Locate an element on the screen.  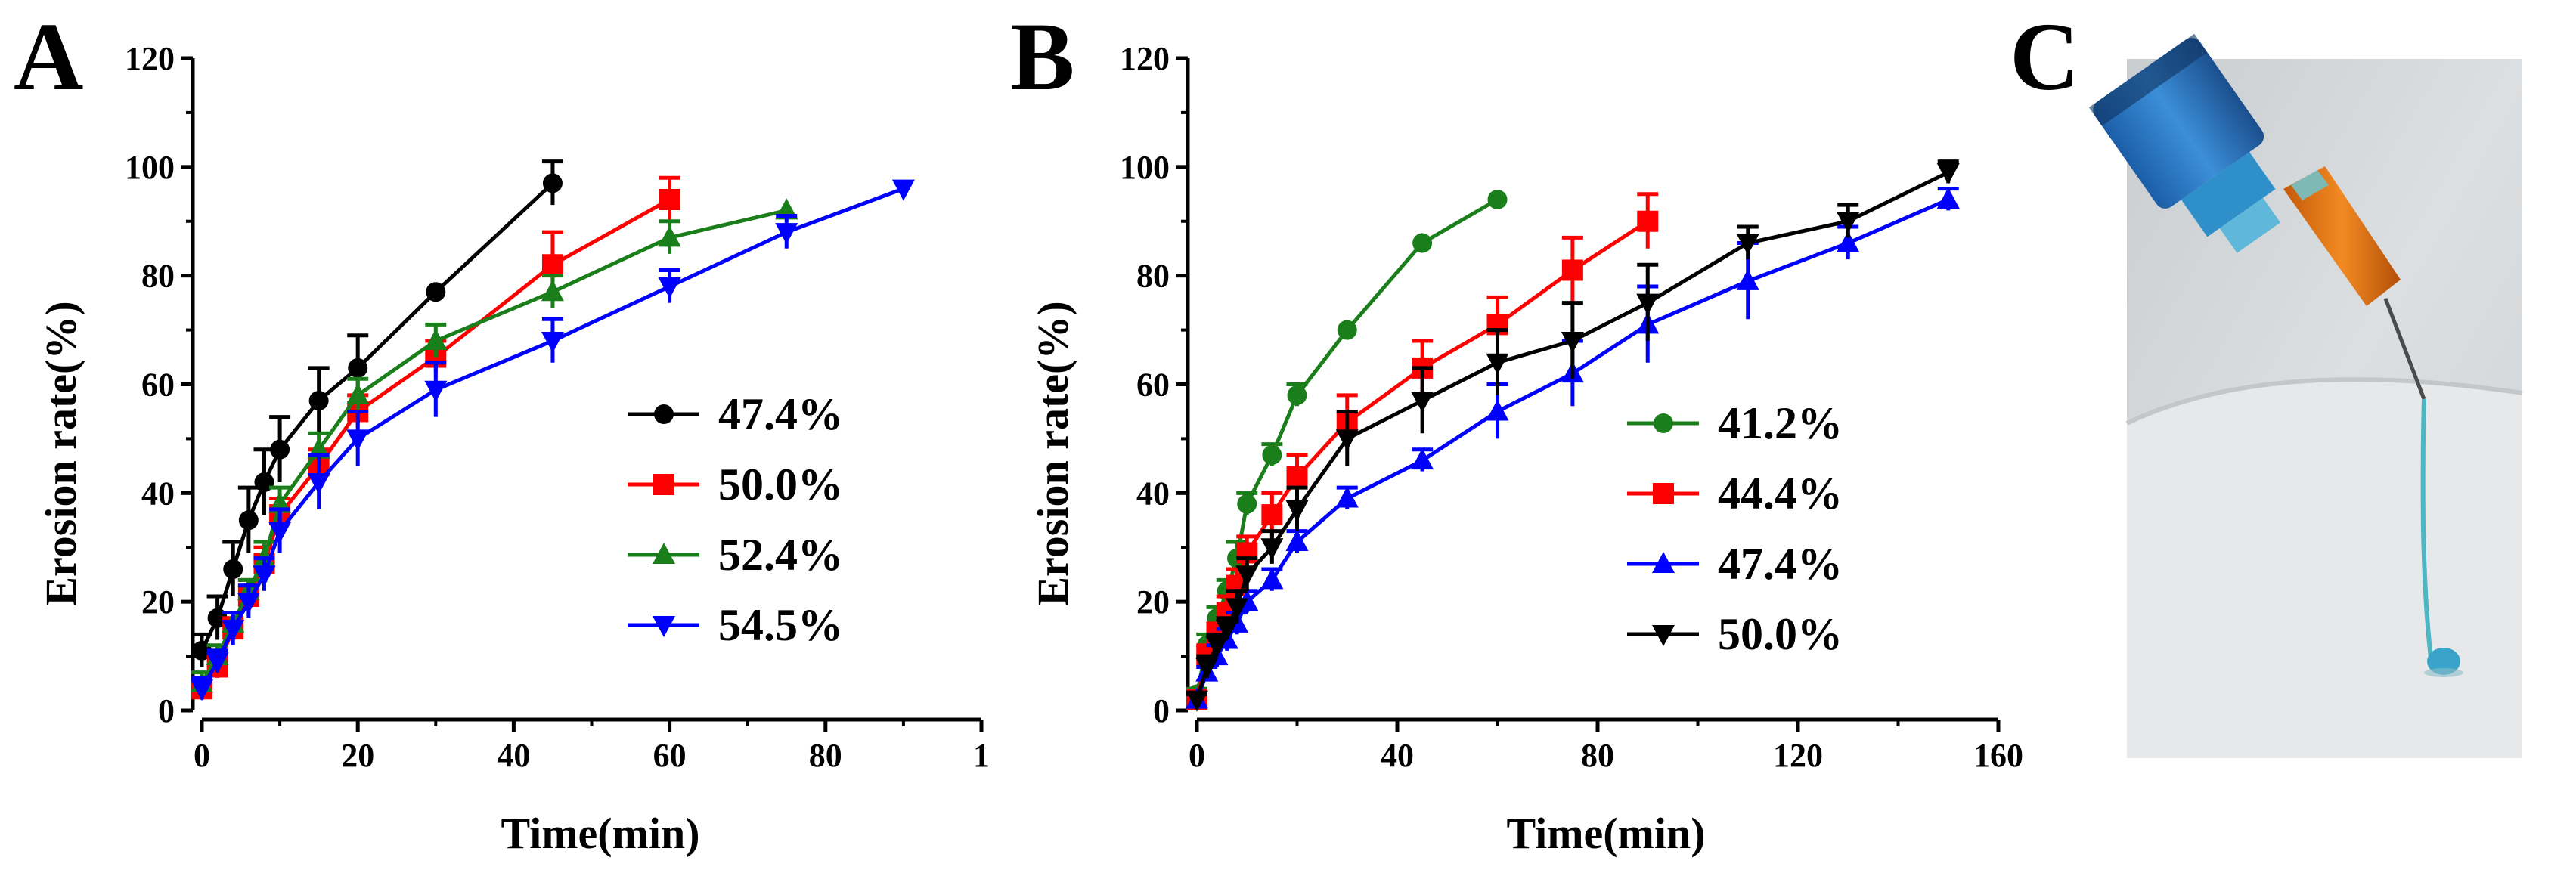
panel-b-y-tick-label: 0 is located at coordinates (1161, 710).